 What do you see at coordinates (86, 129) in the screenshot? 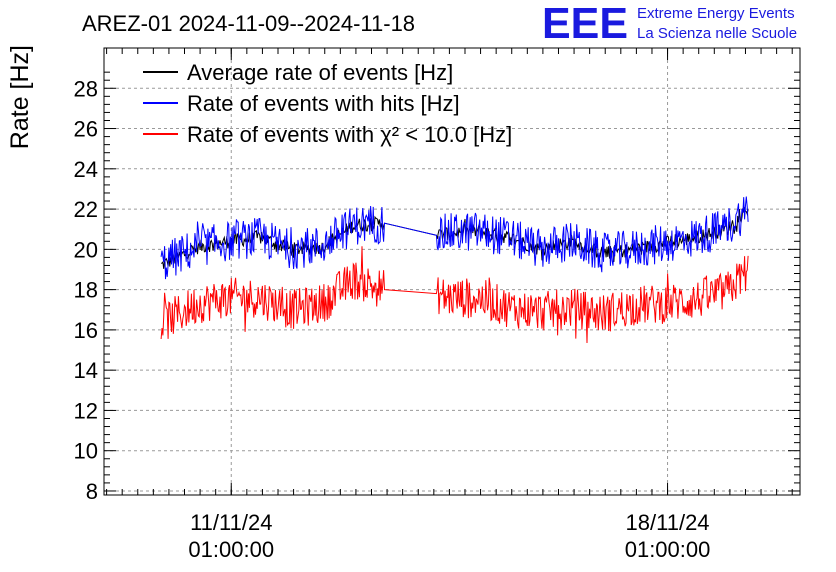
I see `y-tick-label: 26` at bounding box center [86, 129].